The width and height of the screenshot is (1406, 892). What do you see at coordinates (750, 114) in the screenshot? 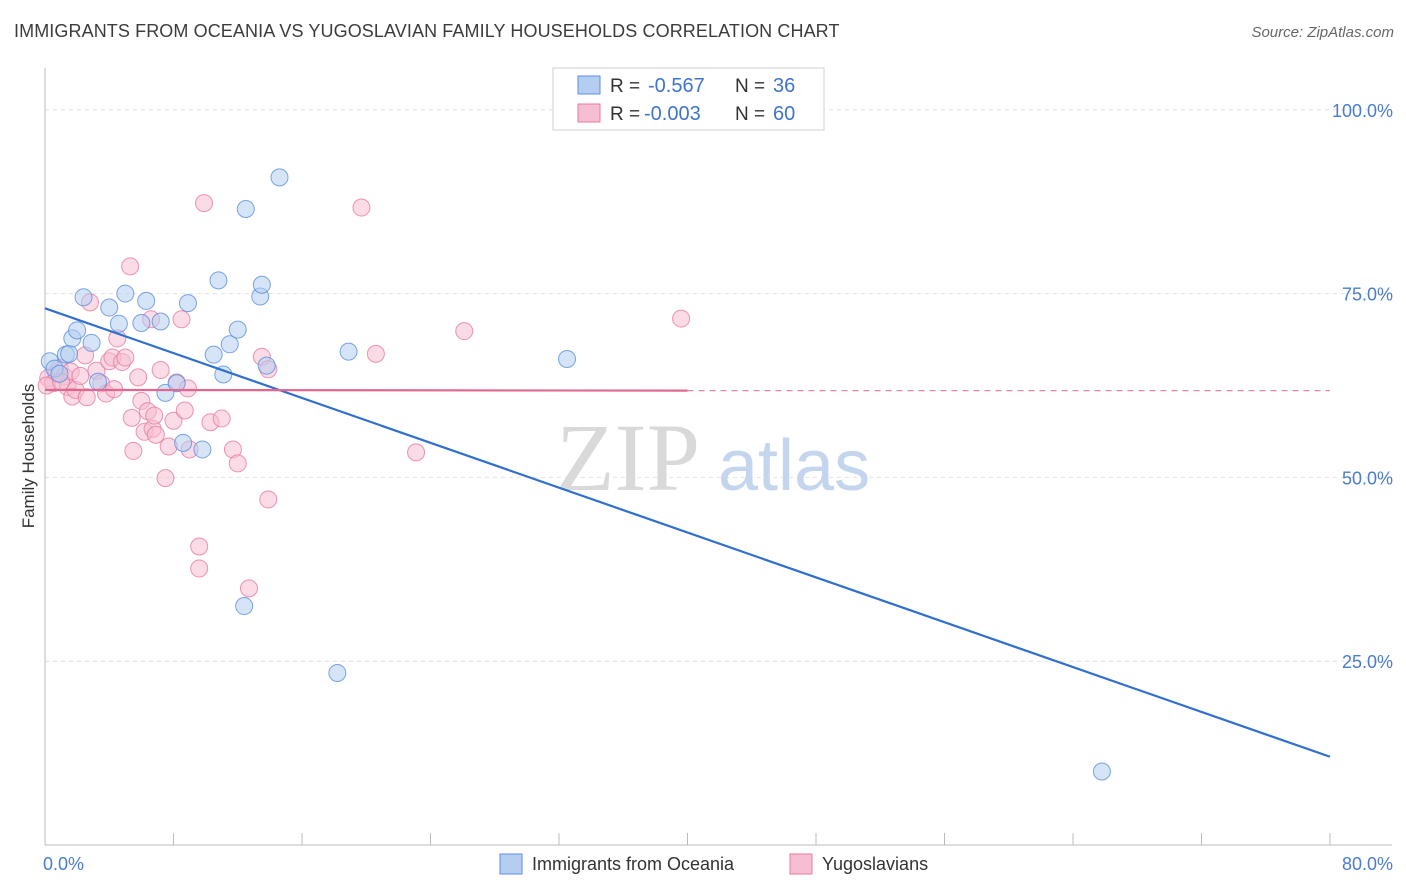
I see `legend-n-label-2: N =` at bounding box center [750, 114].